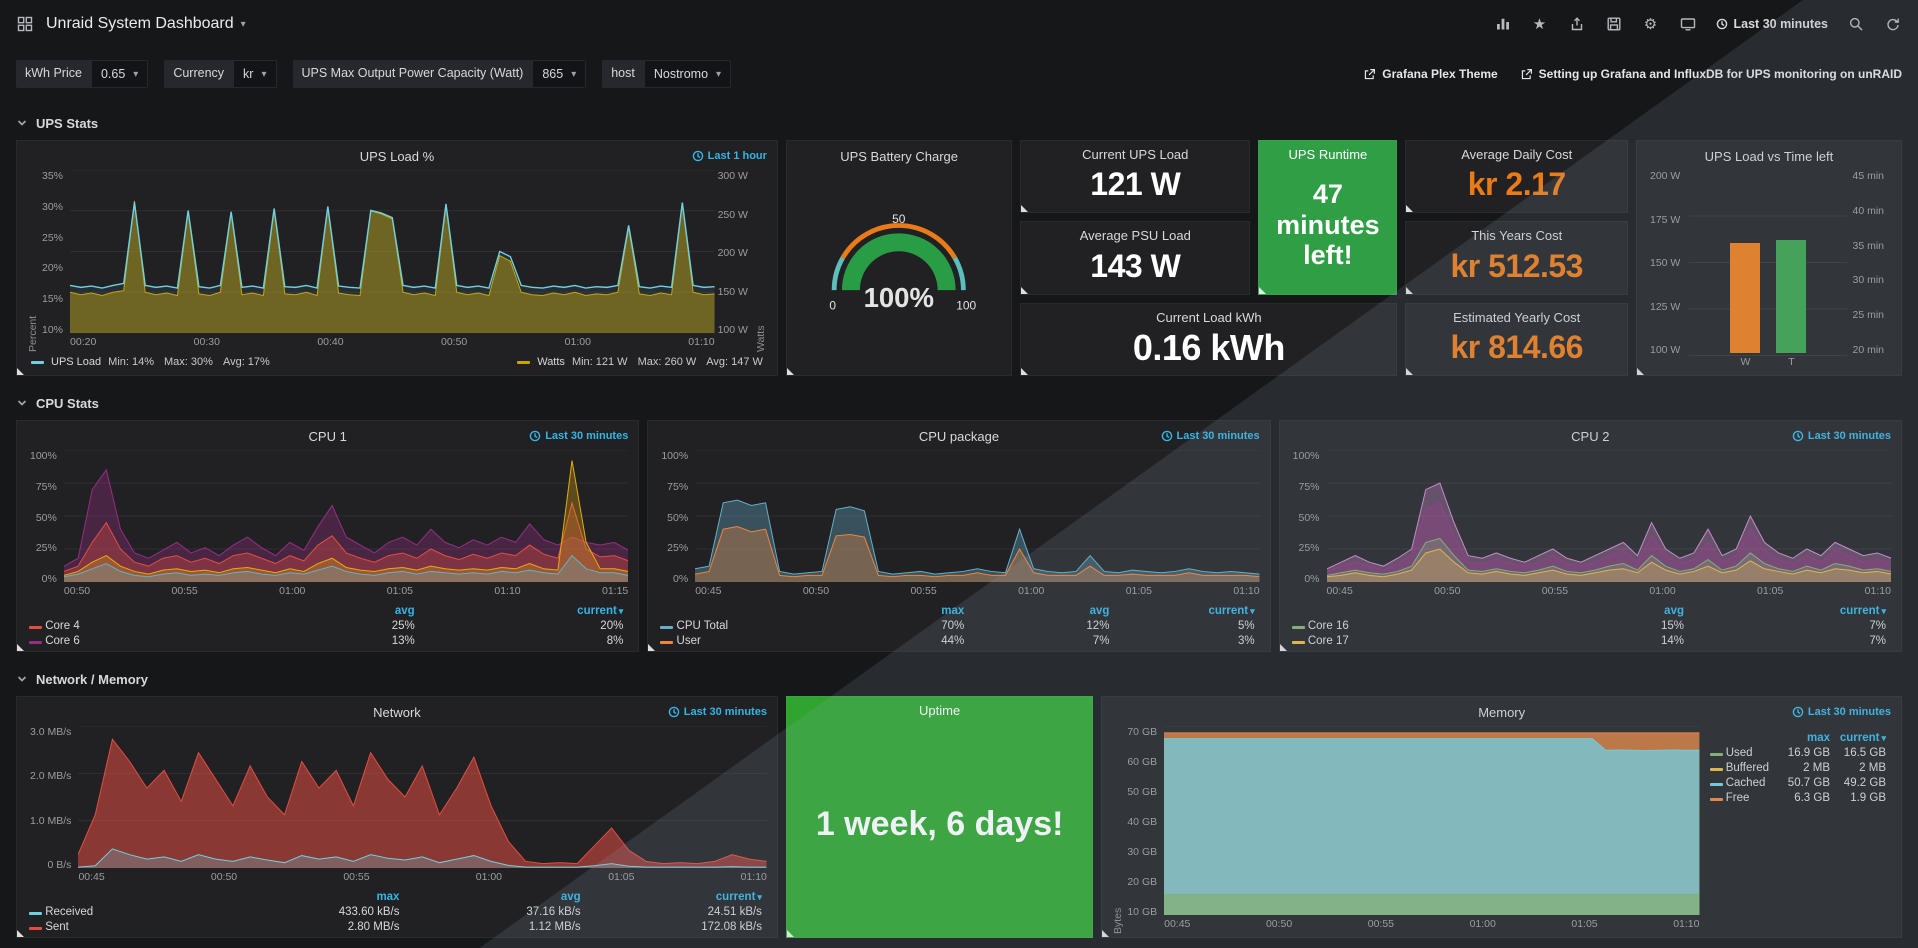 The height and width of the screenshot is (948, 1918). I want to click on memory-chart, so click(1432, 820).